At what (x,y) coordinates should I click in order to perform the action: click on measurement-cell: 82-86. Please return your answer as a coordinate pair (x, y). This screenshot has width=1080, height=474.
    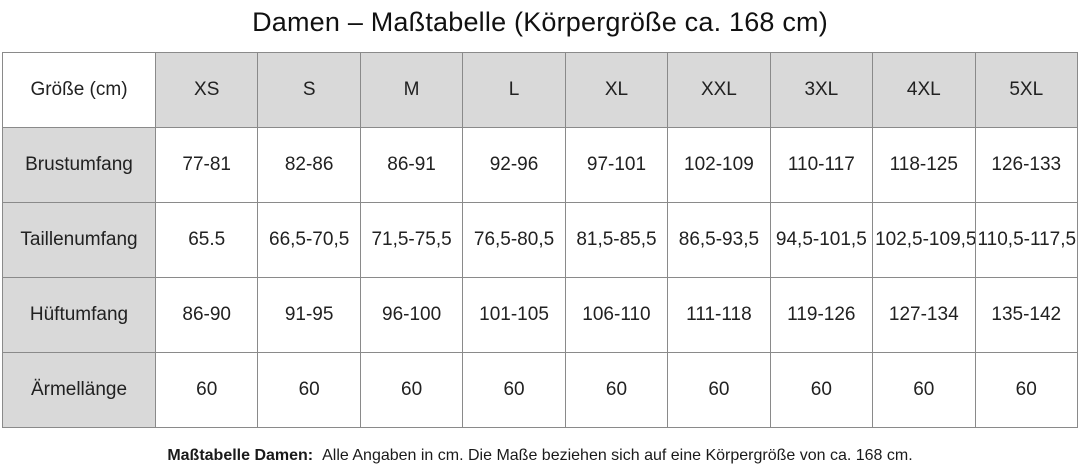
    Looking at the image, I should click on (309, 165).